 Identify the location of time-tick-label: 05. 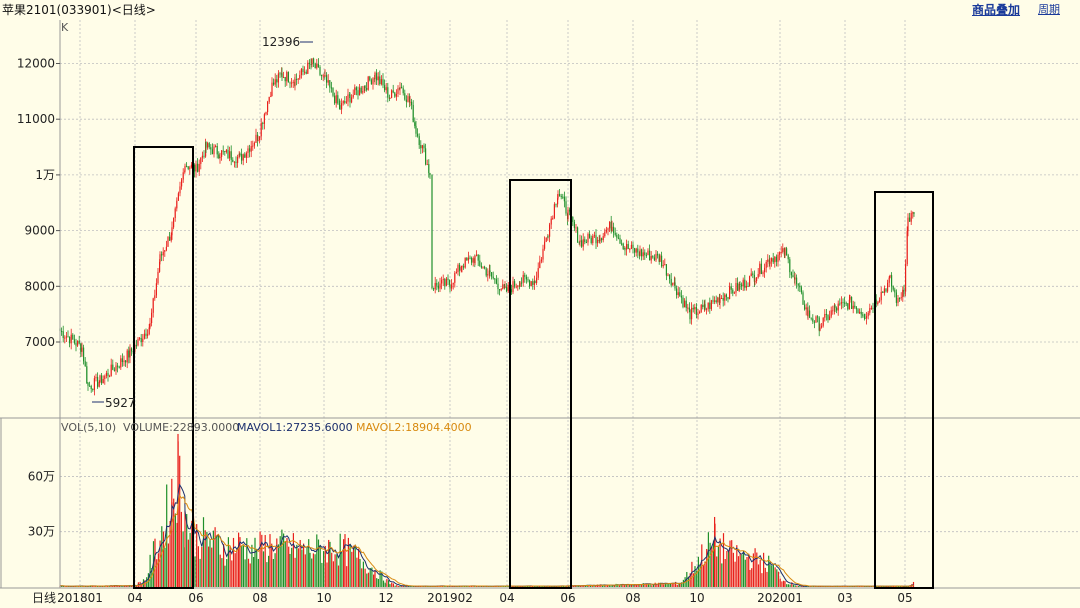
(904, 598).